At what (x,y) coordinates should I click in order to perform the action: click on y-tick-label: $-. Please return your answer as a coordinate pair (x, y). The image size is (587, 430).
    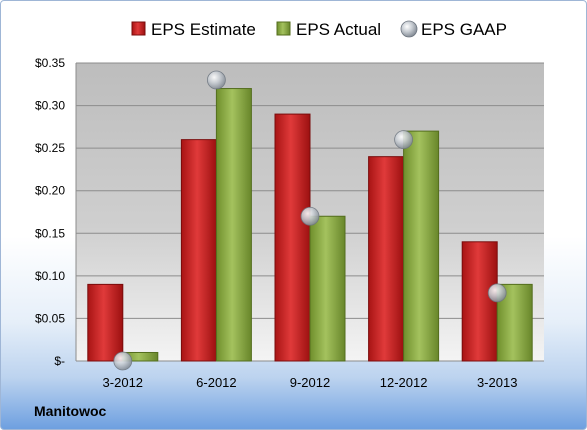
    Looking at the image, I should click on (59, 361).